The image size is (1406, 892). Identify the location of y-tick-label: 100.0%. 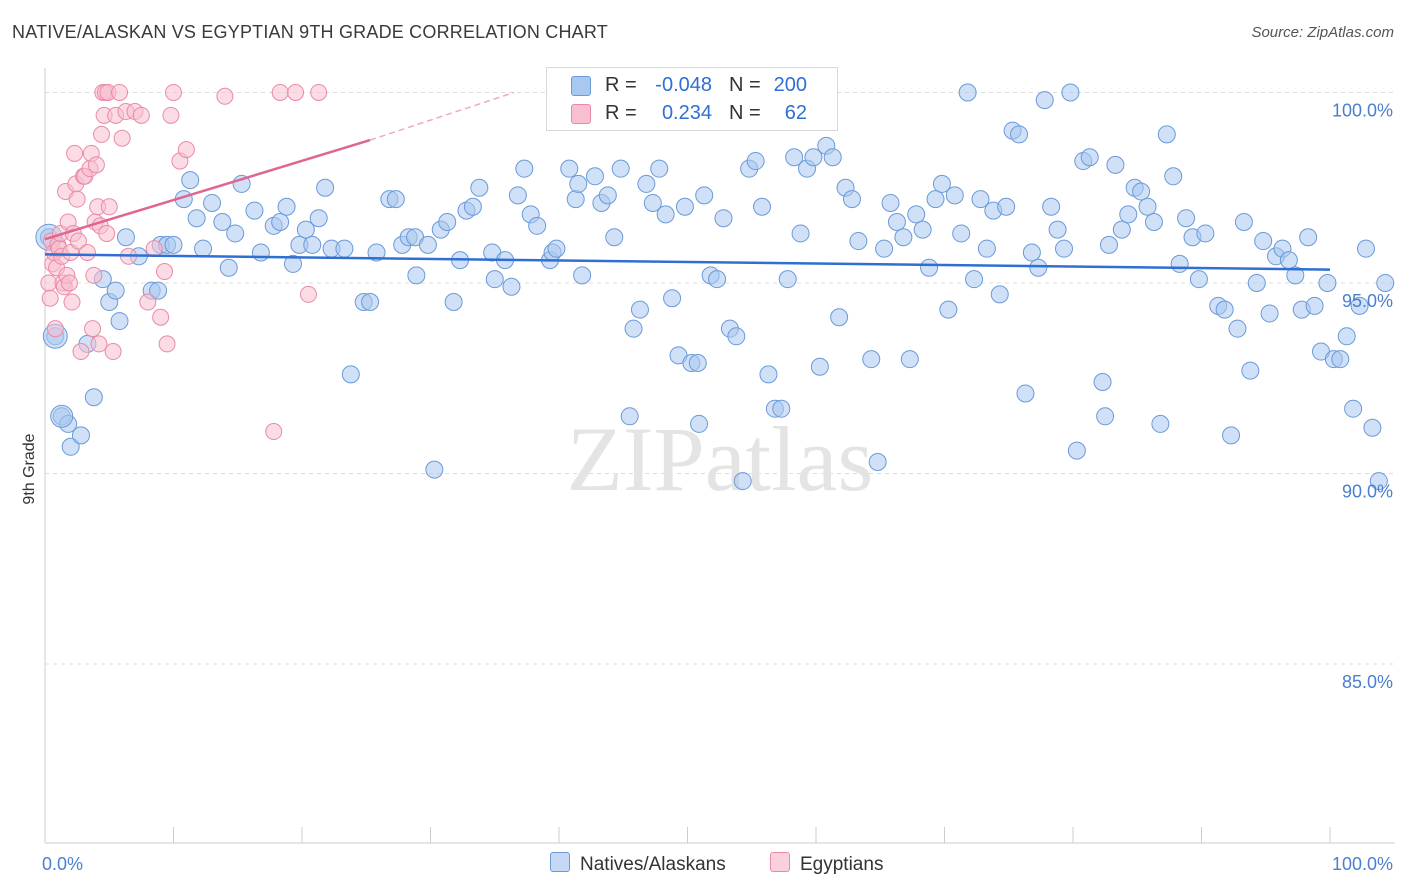
(1362, 110).